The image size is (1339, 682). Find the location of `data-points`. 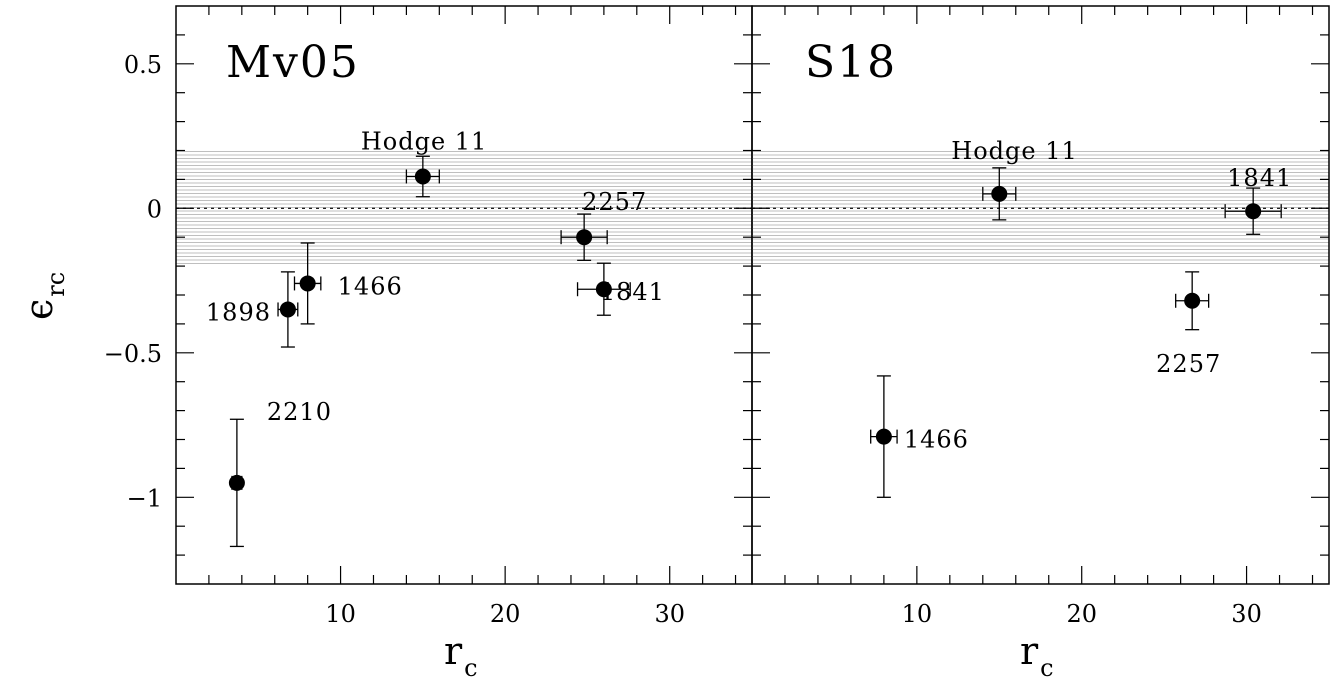

data-points is located at coordinates (1076, 332).